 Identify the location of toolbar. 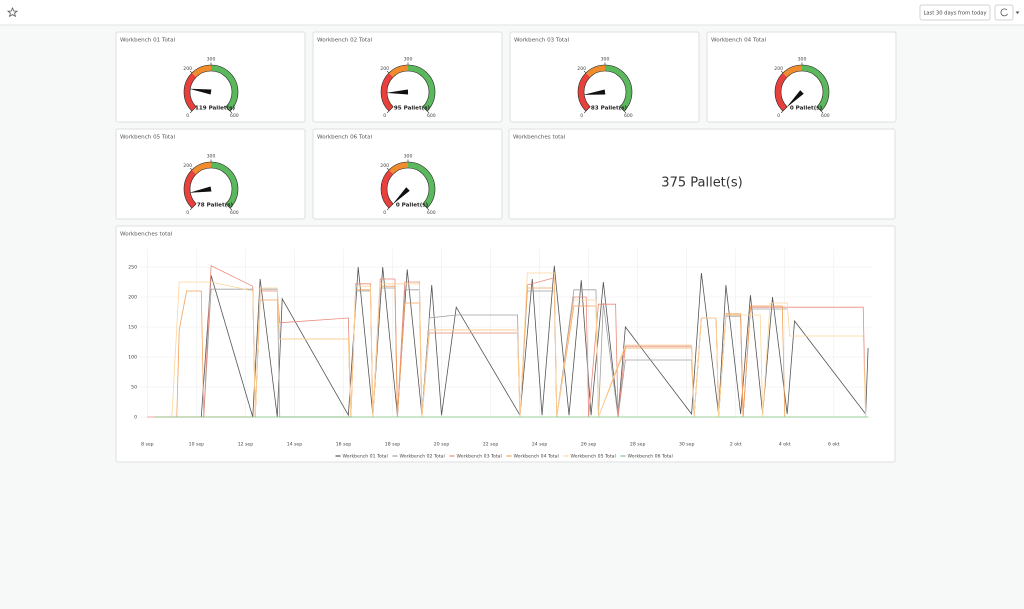
(512, 12).